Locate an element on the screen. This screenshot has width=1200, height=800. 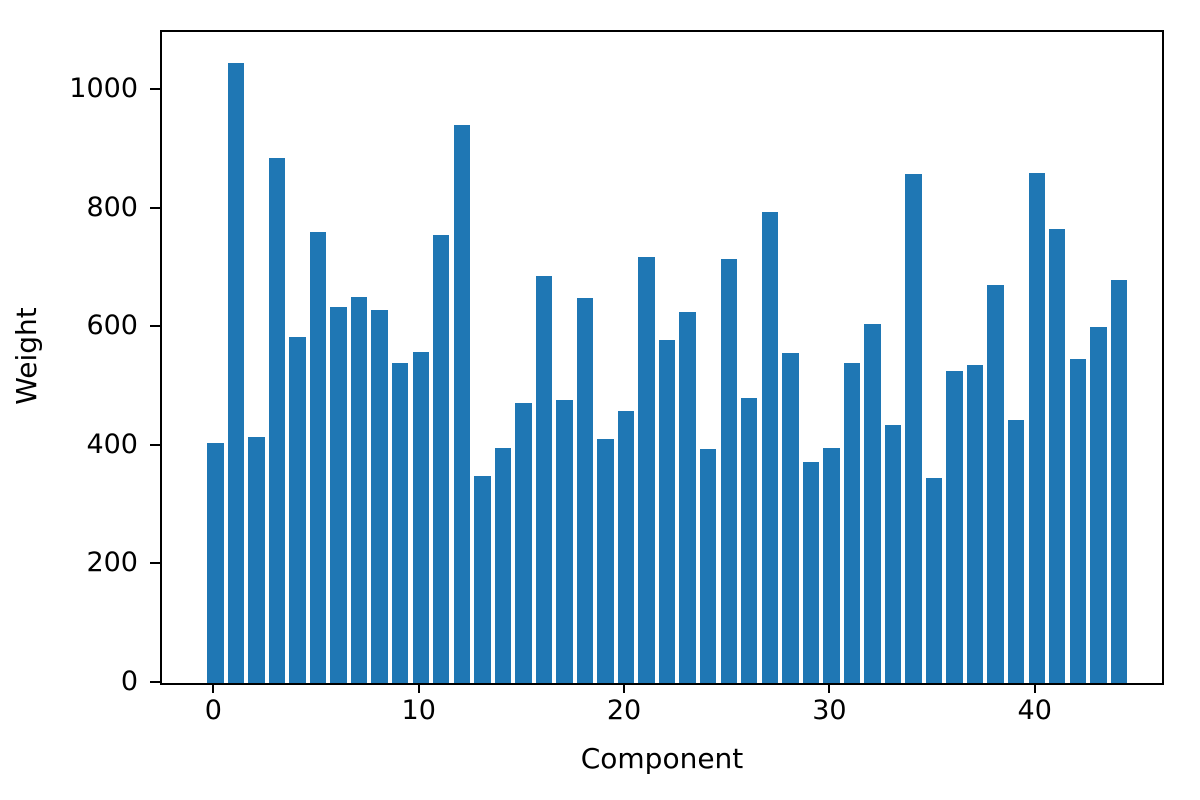
y-tick-label: 800 is located at coordinates (112, 207).